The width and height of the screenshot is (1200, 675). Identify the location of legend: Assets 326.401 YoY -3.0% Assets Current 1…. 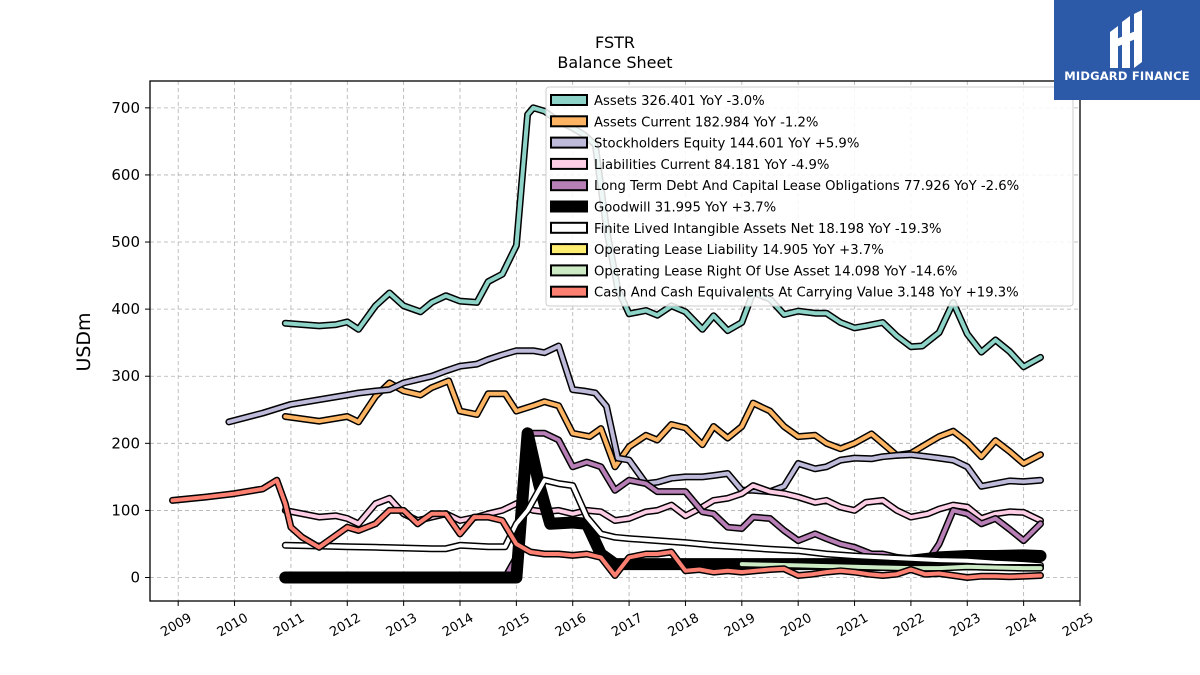
(809, 196).